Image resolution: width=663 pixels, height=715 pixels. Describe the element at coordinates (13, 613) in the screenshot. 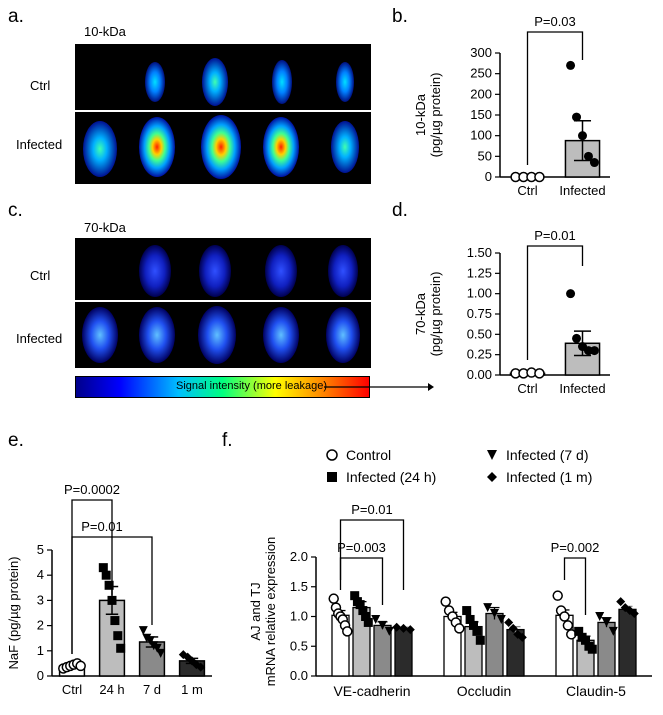

I see `y-axis-label: NaF (pg/µg protein)` at that location.